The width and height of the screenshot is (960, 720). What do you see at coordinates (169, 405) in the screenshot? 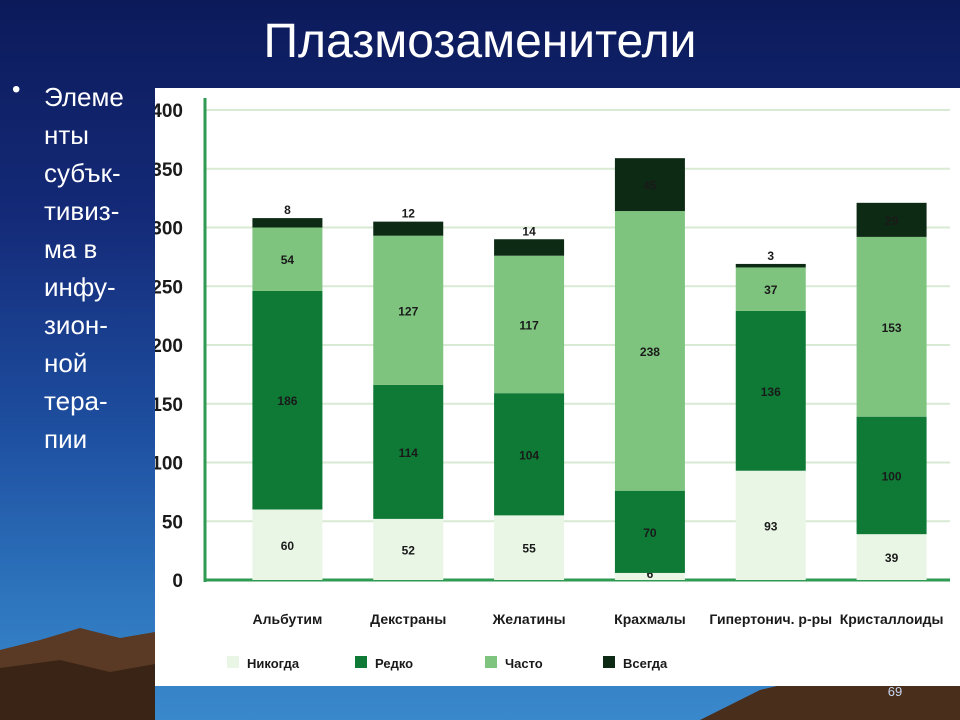
I see `y-tick-label: 150` at bounding box center [169, 405].